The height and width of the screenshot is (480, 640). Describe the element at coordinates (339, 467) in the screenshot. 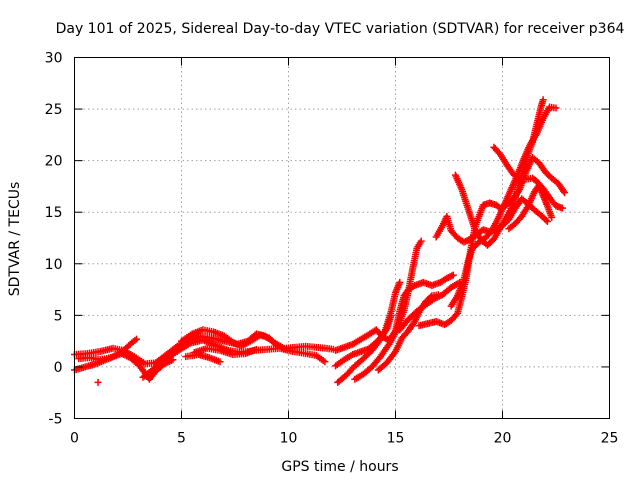

I see `x-axis-label: GPS time / hours` at that location.